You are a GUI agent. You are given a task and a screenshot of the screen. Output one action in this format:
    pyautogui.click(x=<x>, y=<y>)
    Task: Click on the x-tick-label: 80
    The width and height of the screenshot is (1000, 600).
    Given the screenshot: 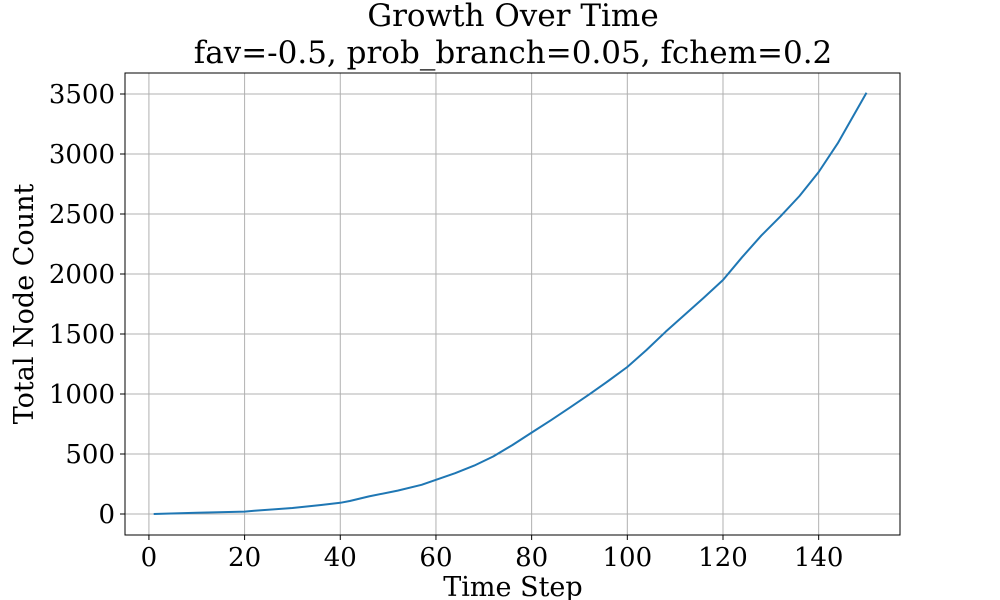 What is the action you would take?
    pyautogui.click(x=531, y=558)
    